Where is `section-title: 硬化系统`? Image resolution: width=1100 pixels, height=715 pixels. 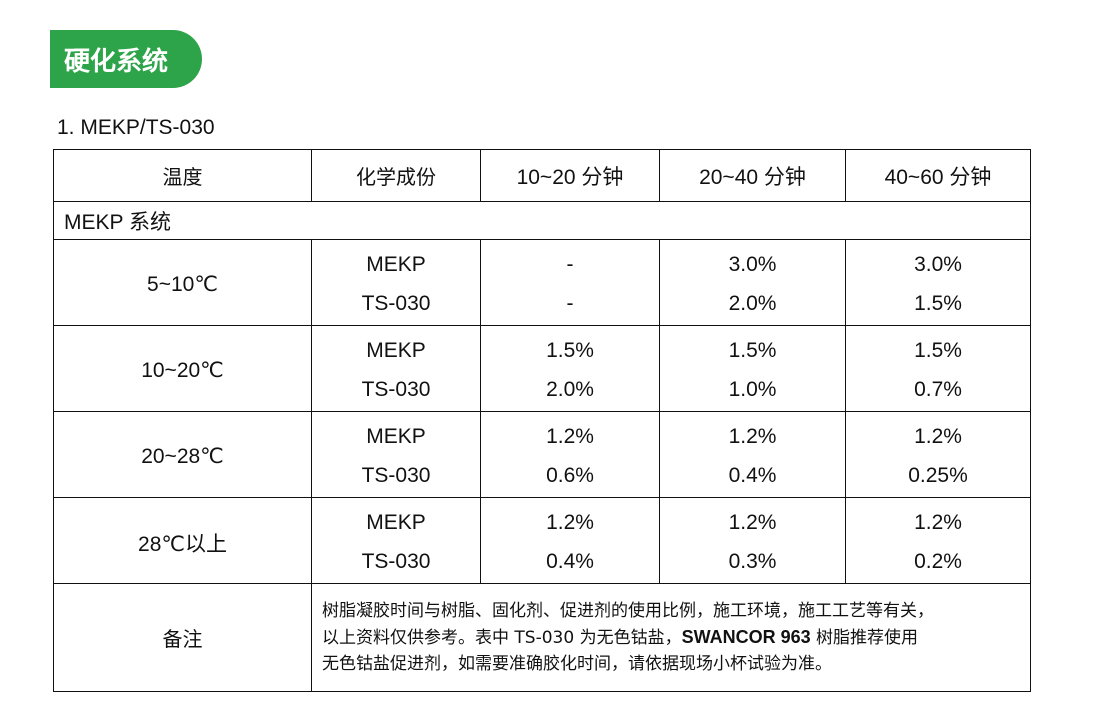
section-title: 硬化系统 is located at coordinates (116, 61).